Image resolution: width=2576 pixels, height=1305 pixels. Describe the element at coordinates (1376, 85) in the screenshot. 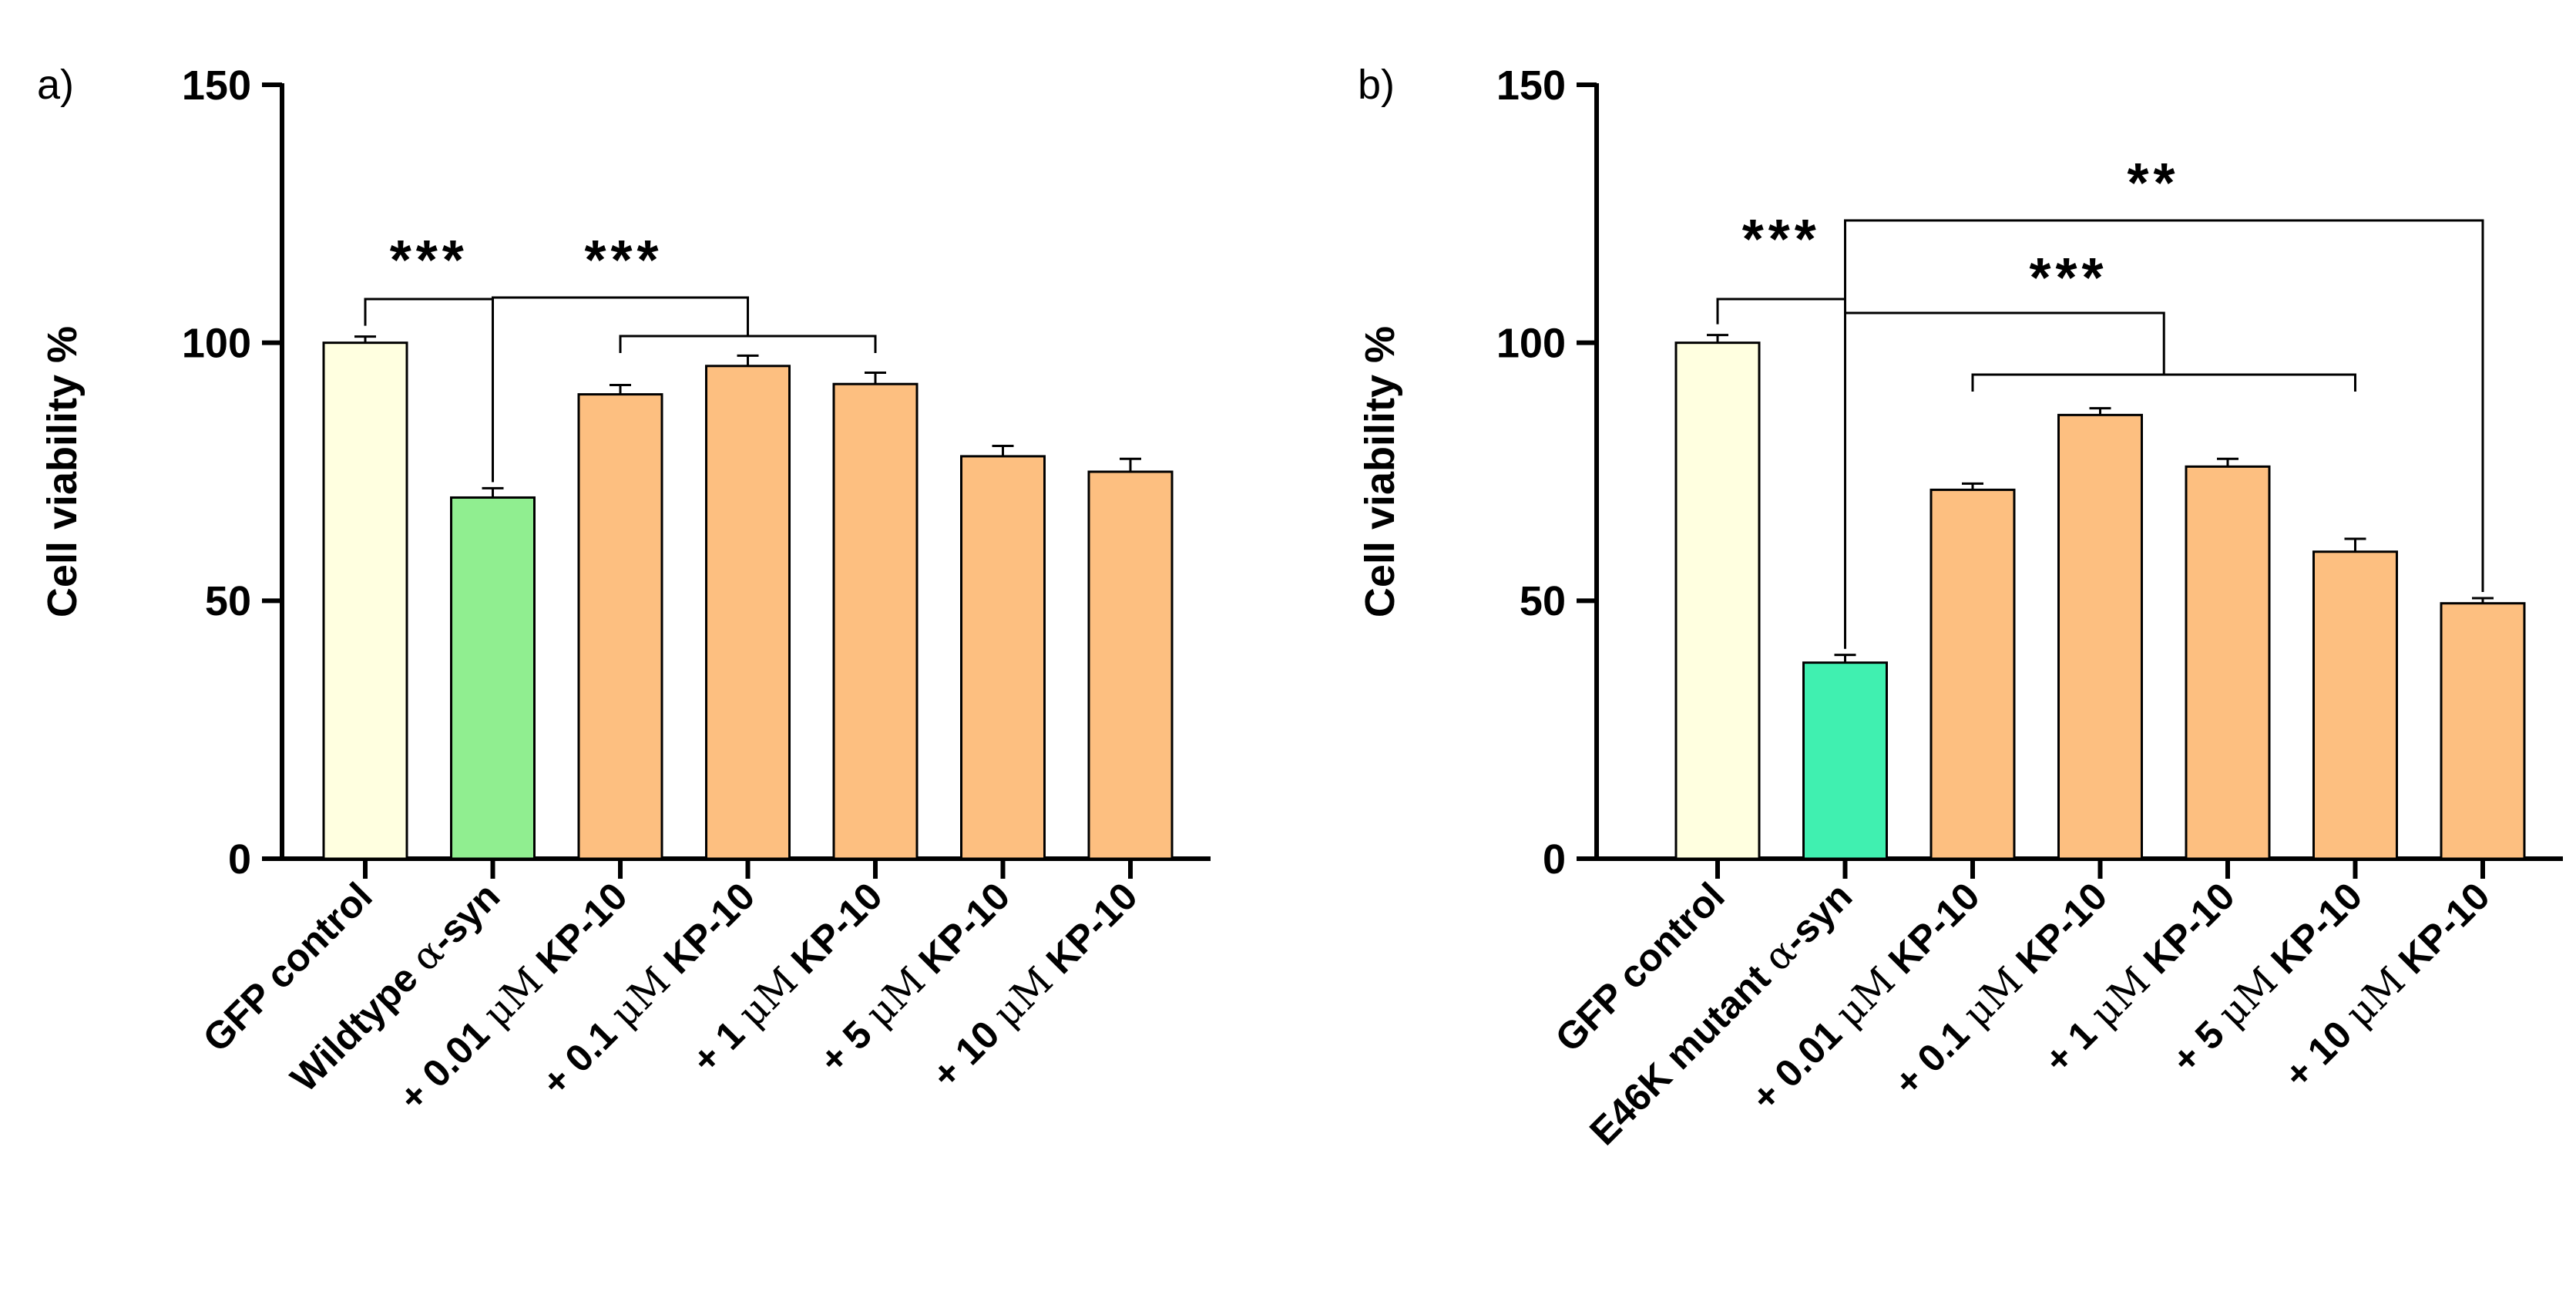

I see `panel-label: b)` at that location.